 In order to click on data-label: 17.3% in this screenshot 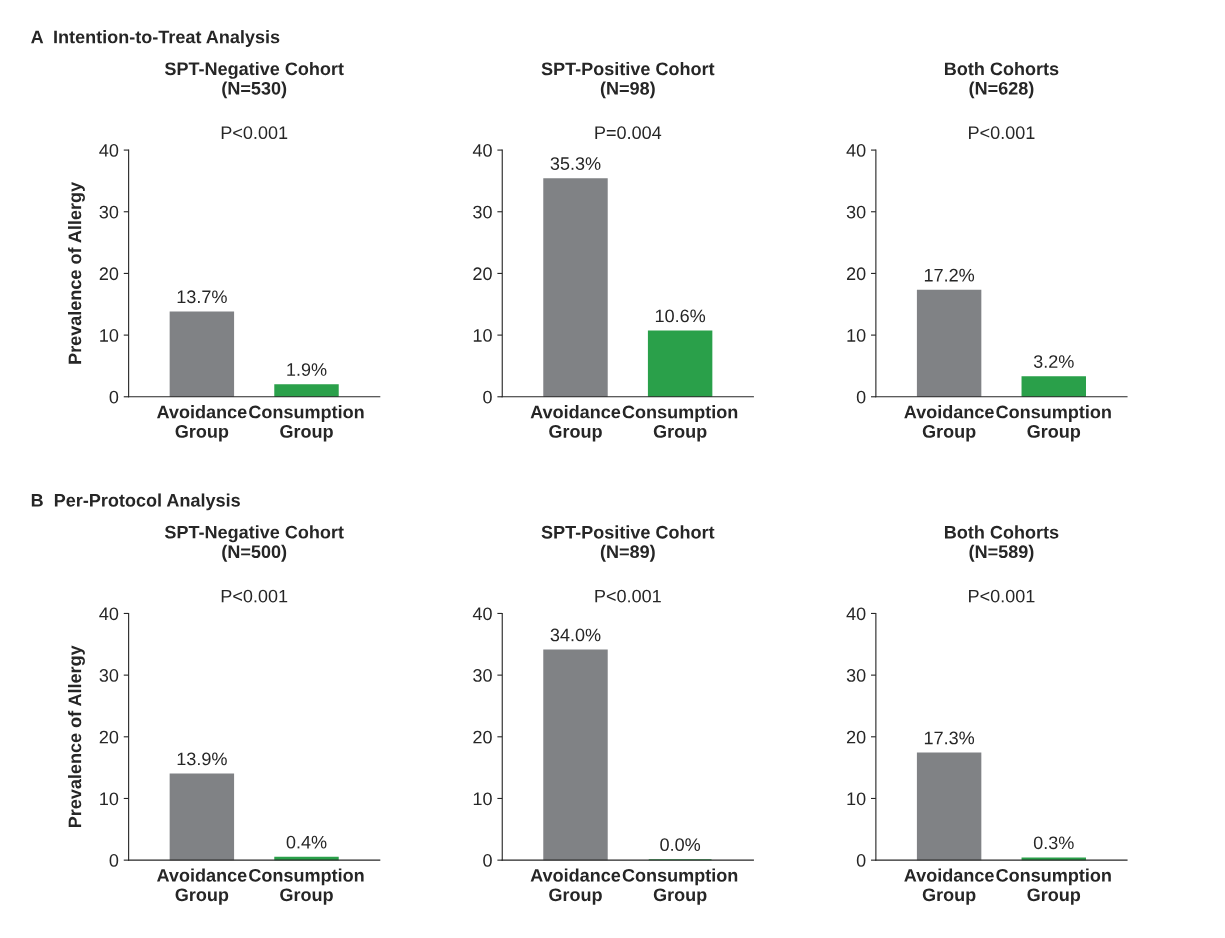, I will do `click(949, 738)`.